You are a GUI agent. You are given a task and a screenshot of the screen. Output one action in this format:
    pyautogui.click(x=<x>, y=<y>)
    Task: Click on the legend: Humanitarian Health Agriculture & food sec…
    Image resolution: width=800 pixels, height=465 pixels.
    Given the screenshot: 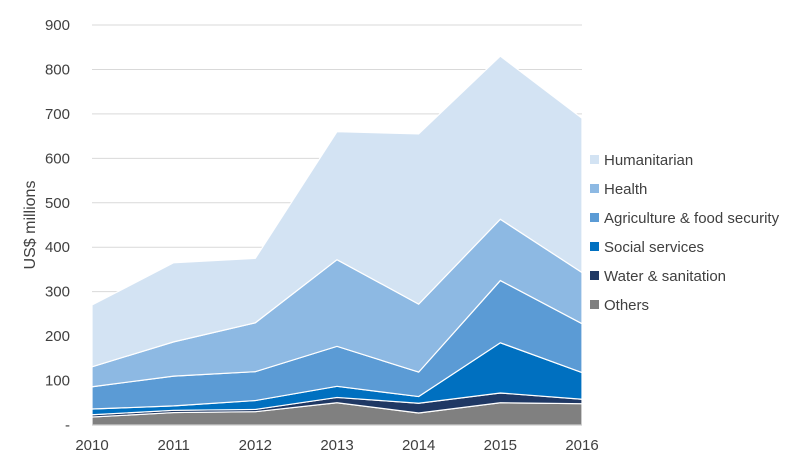 What is the action you would take?
    pyautogui.click(x=685, y=233)
    